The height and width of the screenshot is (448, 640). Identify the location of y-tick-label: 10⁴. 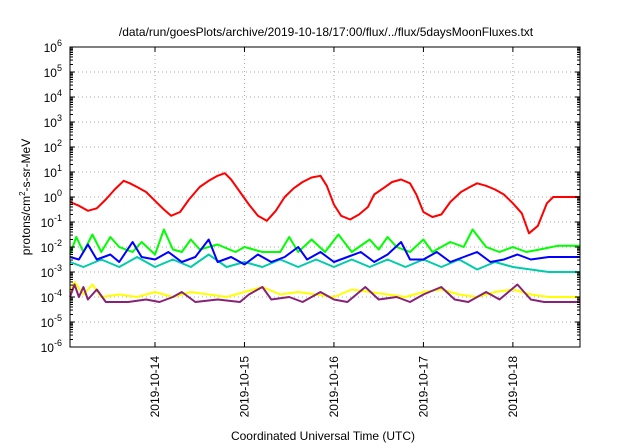
(53, 96).